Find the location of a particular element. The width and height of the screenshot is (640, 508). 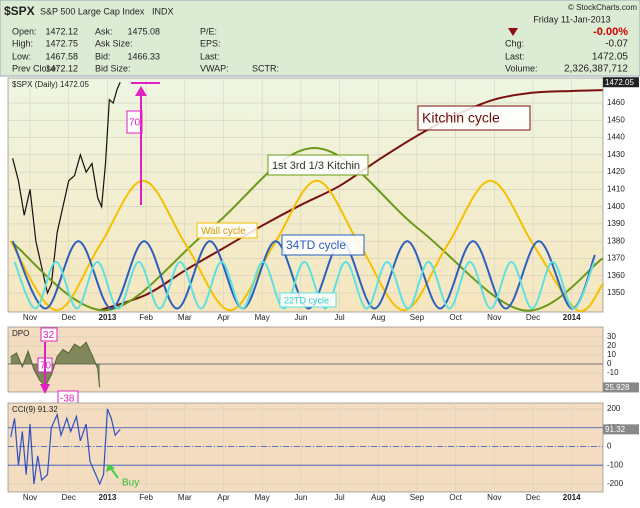

y-tick-label: 1350 is located at coordinates (616, 292).